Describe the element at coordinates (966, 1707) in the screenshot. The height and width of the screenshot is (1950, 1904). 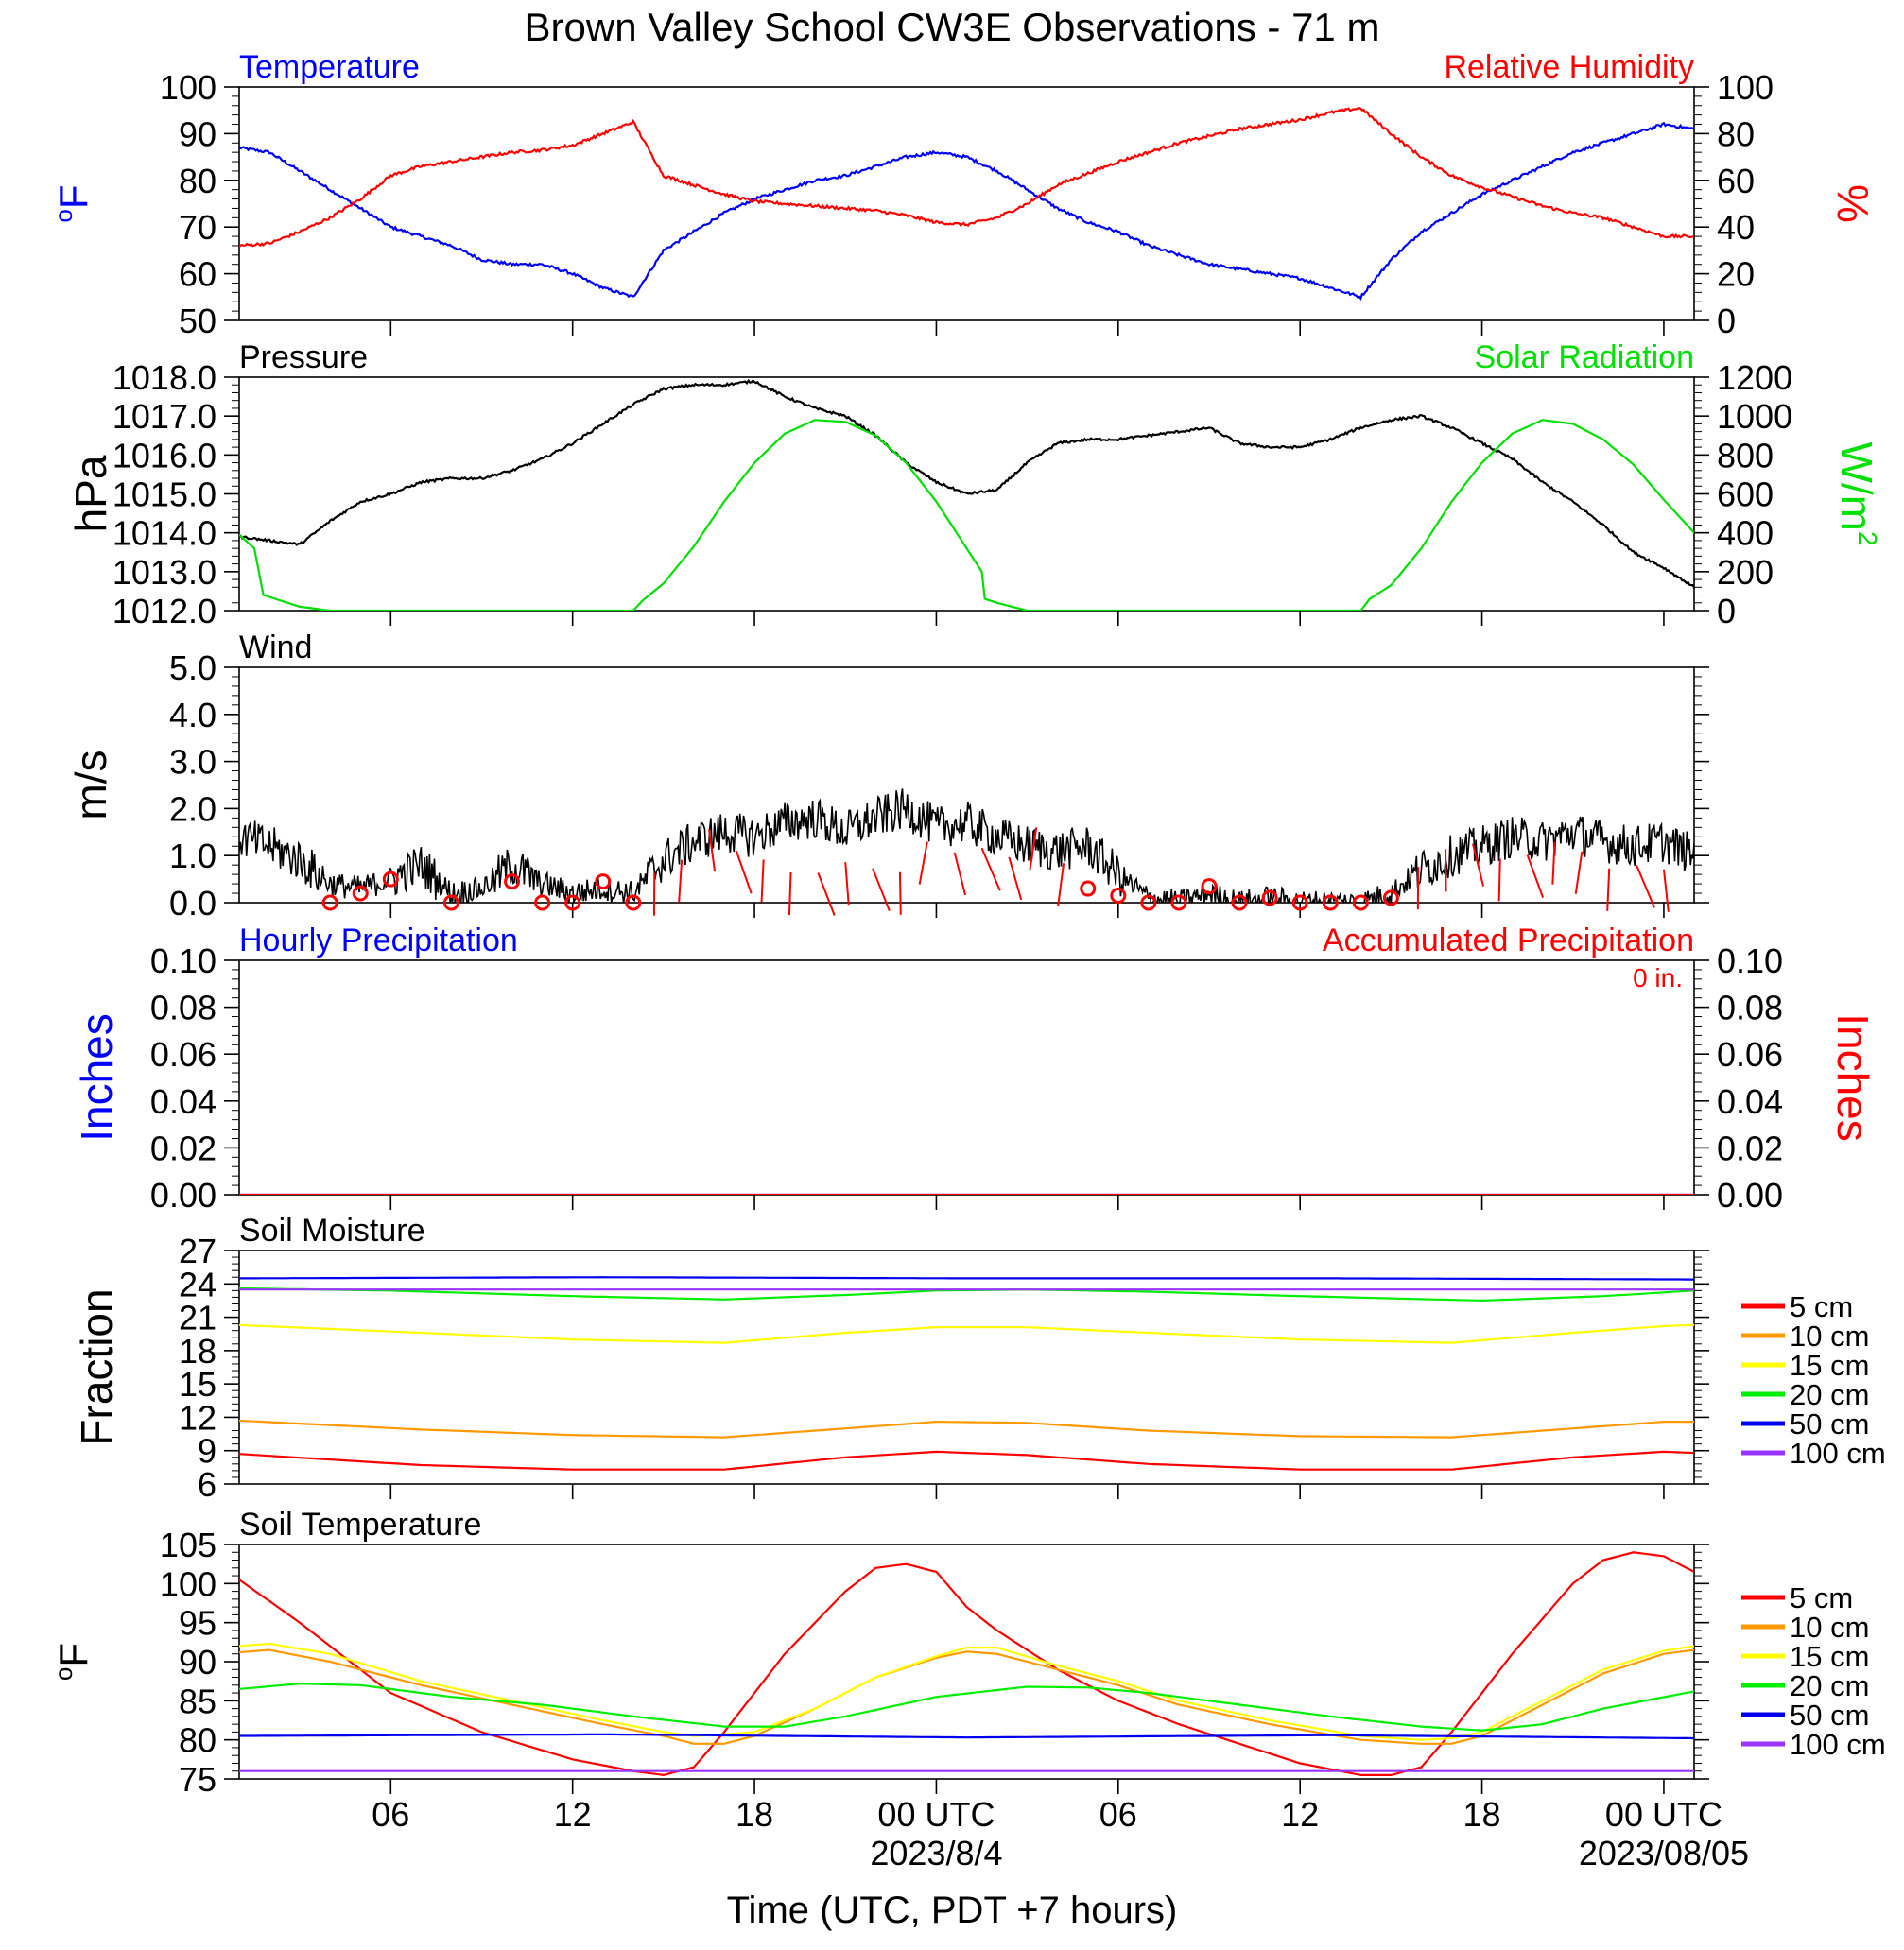
I see `series-line-20-cm` at that location.